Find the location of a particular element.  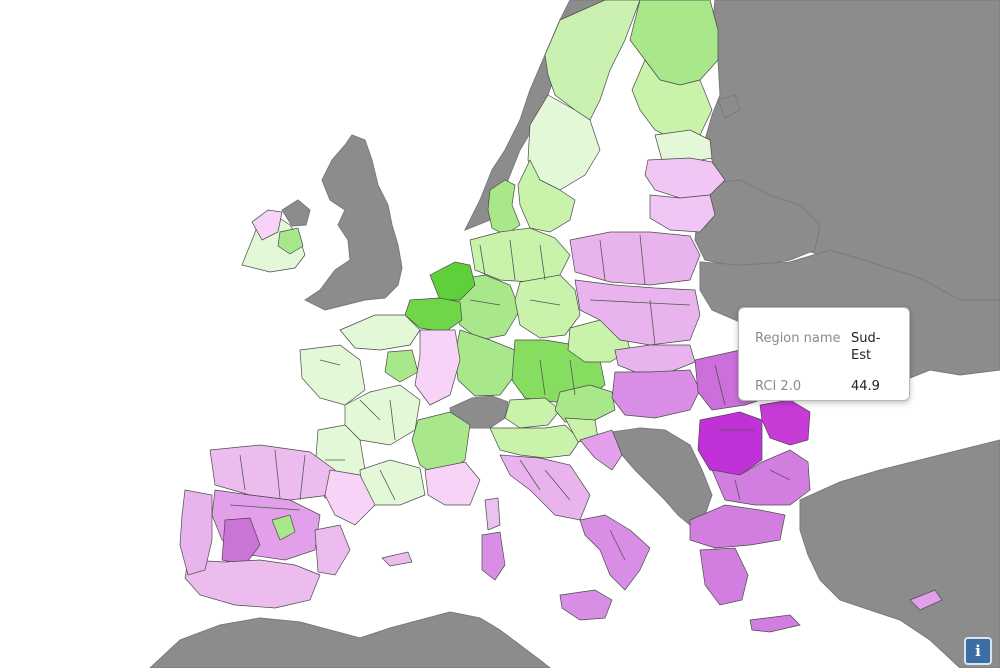

region-cyprus is located at coordinates (926, 600).